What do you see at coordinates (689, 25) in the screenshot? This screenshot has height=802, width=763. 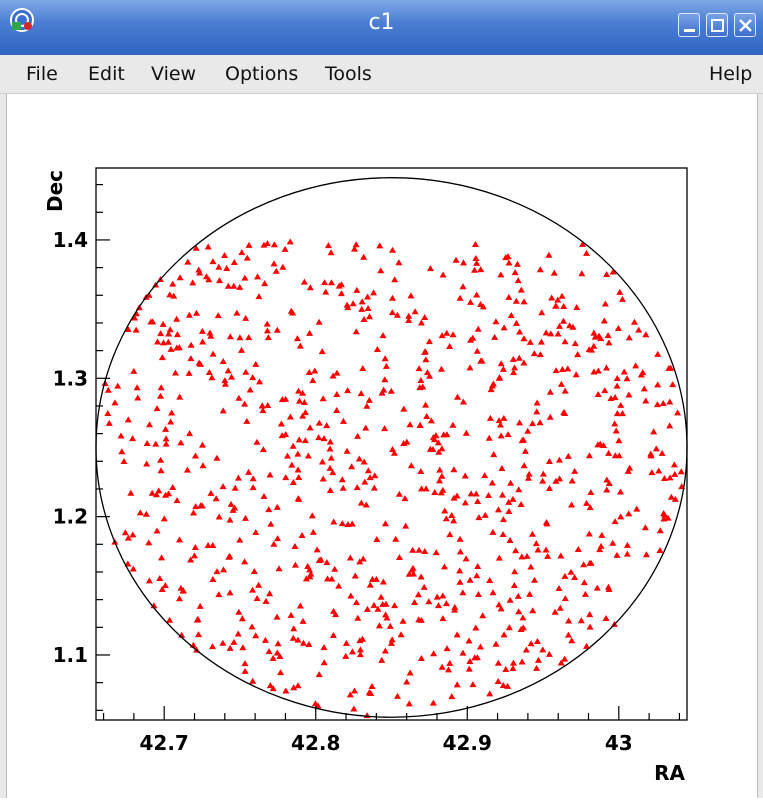 I see `minimize-button` at bounding box center [689, 25].